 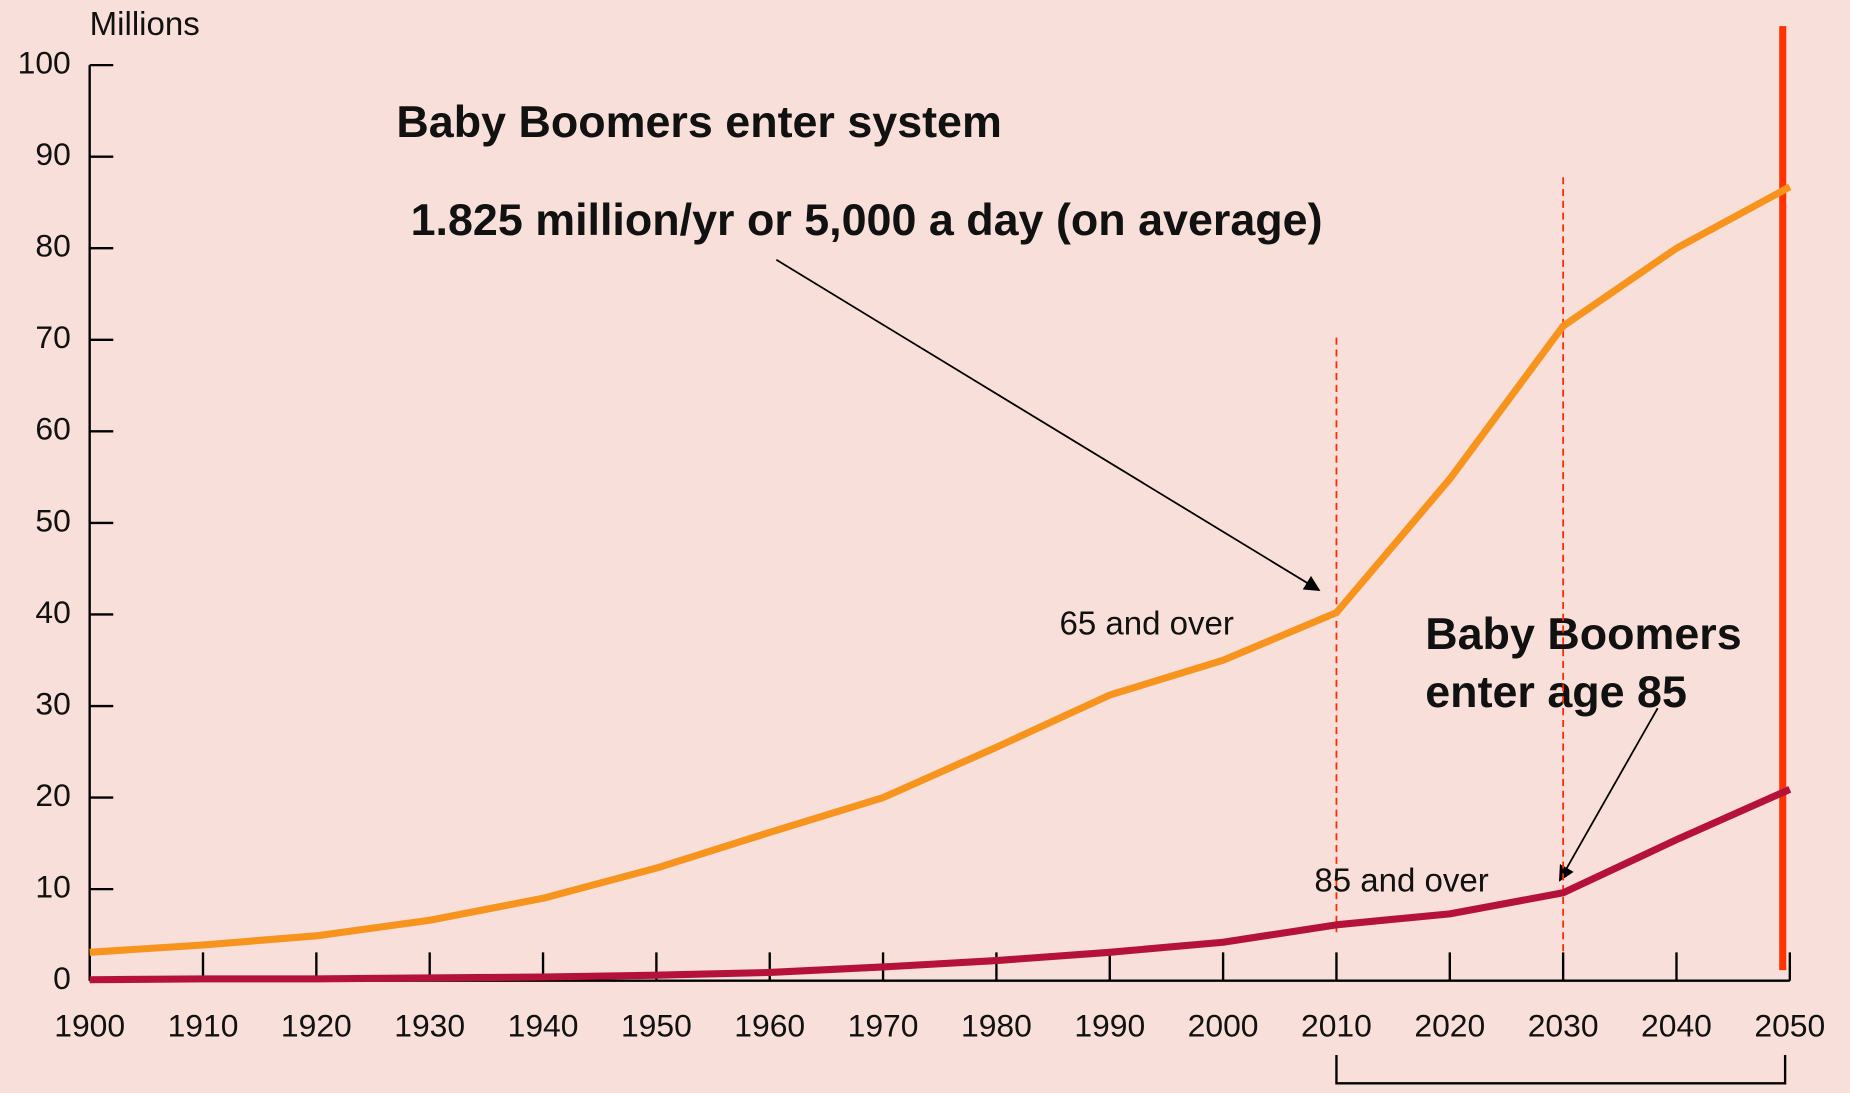 What do you see at coordinates (52, 520) in the screenshot?
I see `y-tick-label: 50` at bounding box center [52, 520].